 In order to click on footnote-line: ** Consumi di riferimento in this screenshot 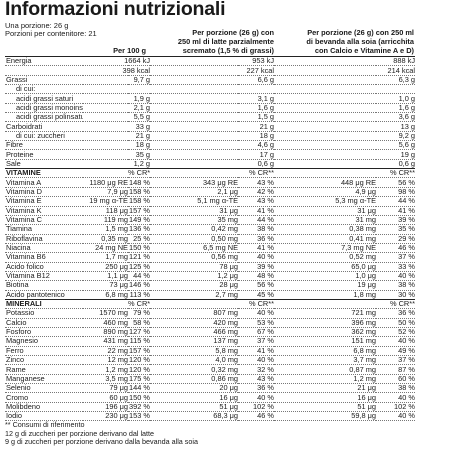, I will do `click(45, 424)`.